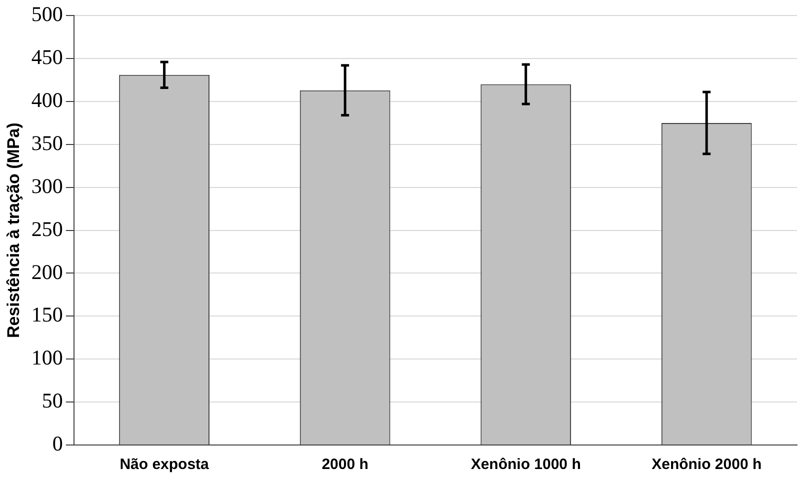 The width and height of the screenshot is (803, 477). What do you see at coordinates (13, 230) in the screenshot?
I see `y-axis-title: Resistência à tração (MPa)` at bounding box center [13, 230].